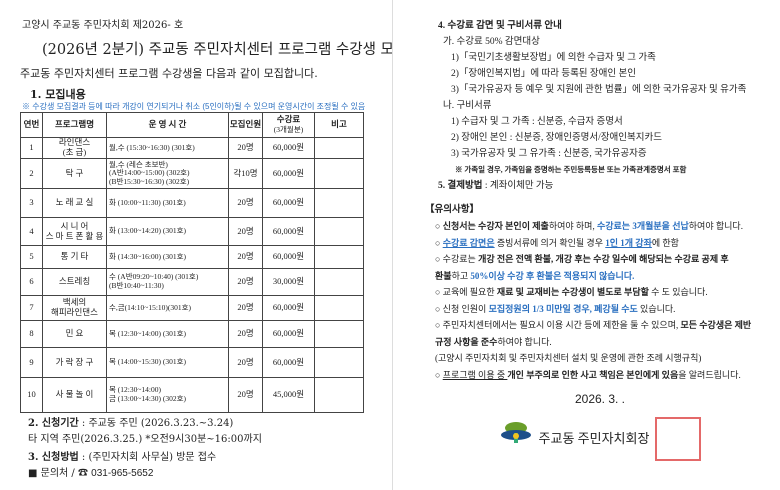 This screenshot has height=490, width=780. Describe the element at coordinates (709, 374) in the screenshot. I see `notice-segment: 을 알려드립니다.` at that location.